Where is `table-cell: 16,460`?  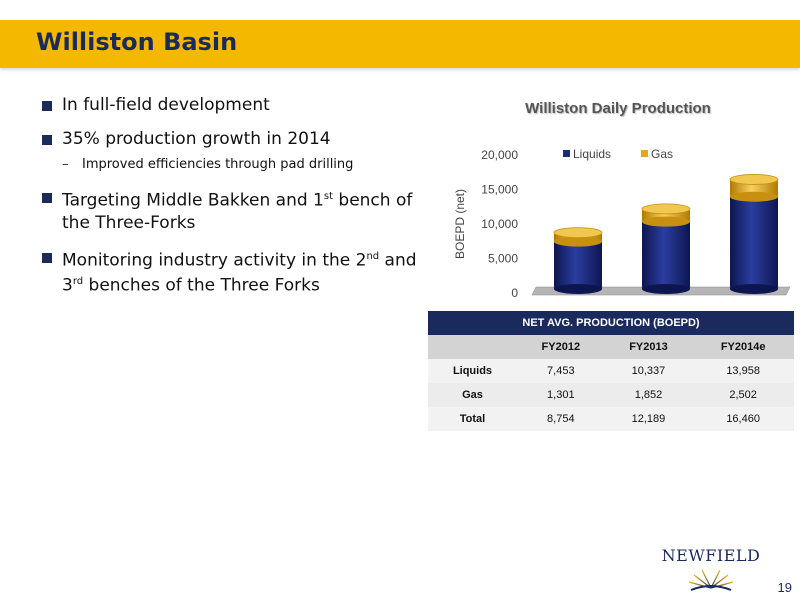 table-cell: 16,460 is located at coordinates (743, 419).